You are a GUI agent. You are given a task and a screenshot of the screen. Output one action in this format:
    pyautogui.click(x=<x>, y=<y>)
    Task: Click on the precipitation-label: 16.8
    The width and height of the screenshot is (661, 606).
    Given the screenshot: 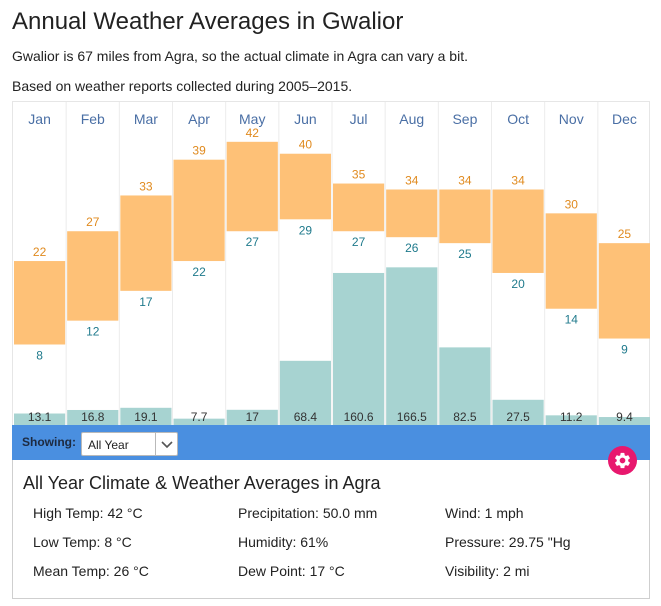 What is the action you would take?
    pyautogui.click(x=93, y=417)
    